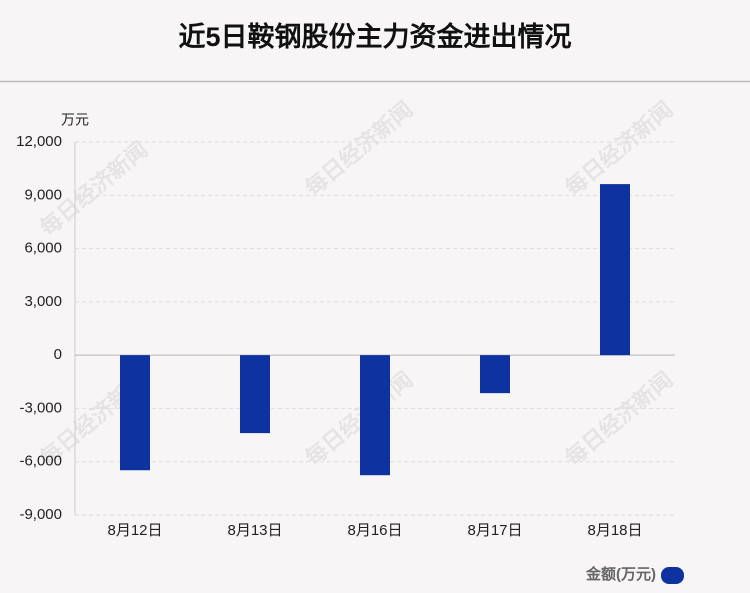  I want to click on y-tick-label: -3,000, so click(40, 407).